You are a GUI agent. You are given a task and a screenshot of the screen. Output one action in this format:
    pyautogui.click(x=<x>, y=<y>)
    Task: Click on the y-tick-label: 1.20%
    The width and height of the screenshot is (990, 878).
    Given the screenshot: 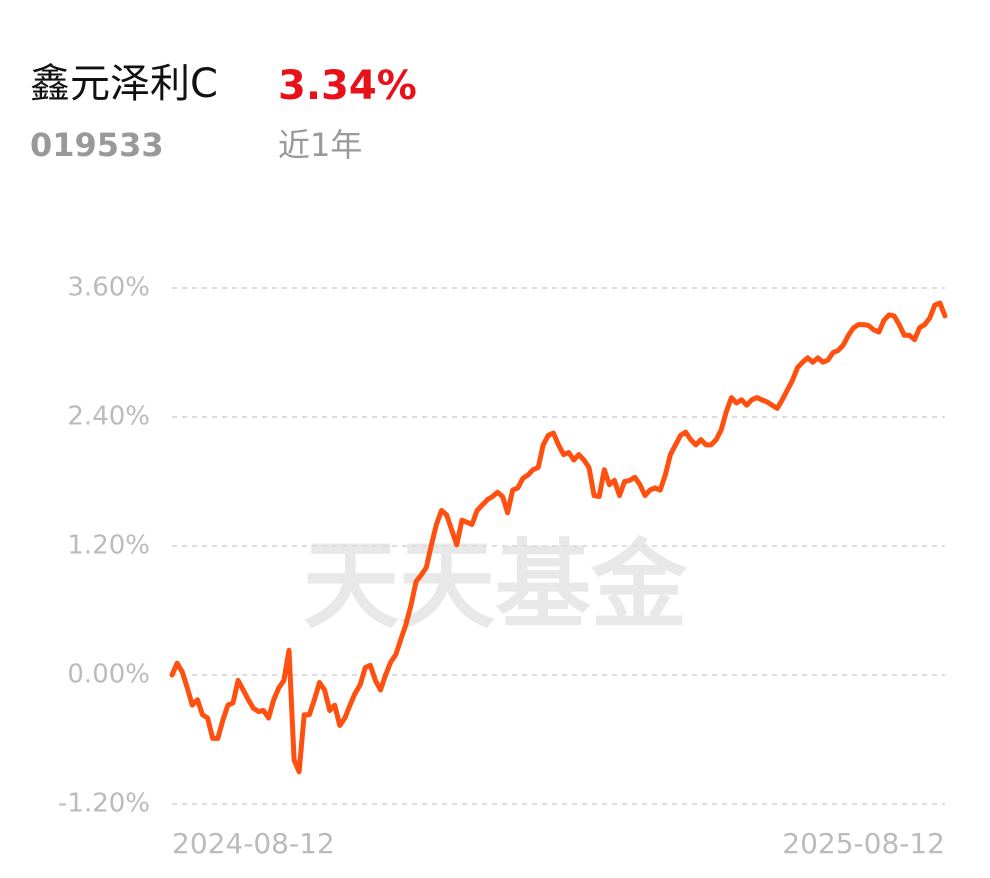 What is the action you would take?
    pyautogui.click(x=108, y=546)
    